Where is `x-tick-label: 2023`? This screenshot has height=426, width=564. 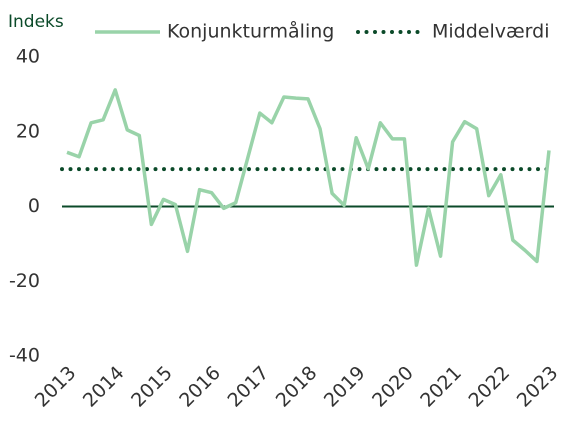 x-tick-label: 2023 is located at coordinates (538, 387).